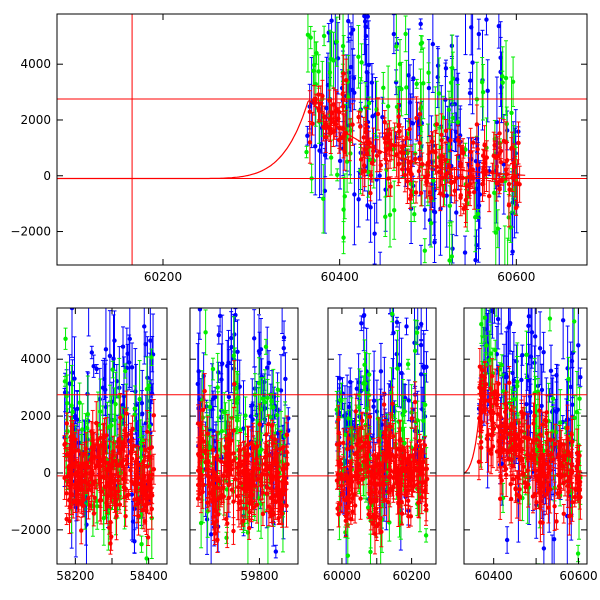  What do you see at coordinates (35, 64) in the screenshot?
I see `y-tick-label: 4000` at bounding box center [35, 64].